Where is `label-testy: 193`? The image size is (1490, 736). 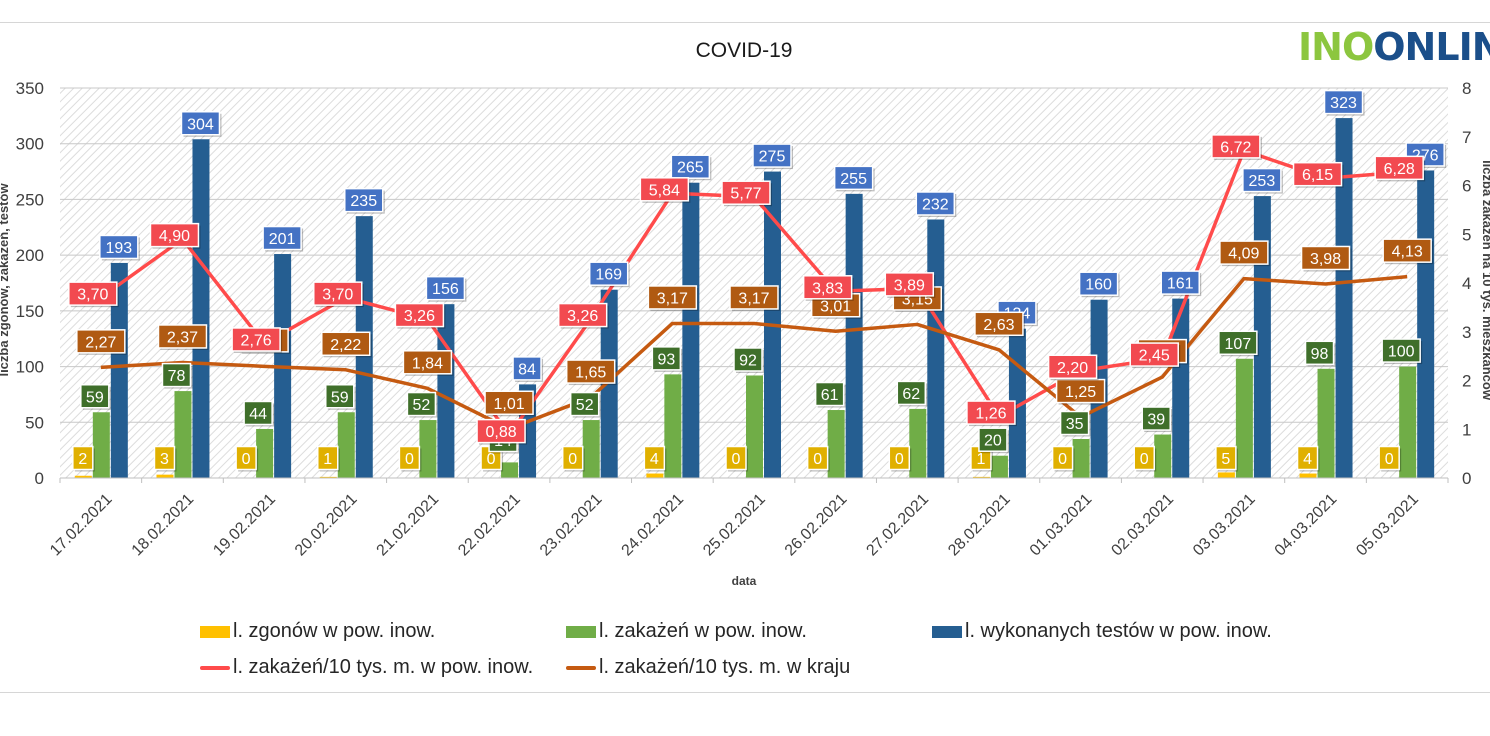
label-testy: 193 is located at coordinates (119, 247).